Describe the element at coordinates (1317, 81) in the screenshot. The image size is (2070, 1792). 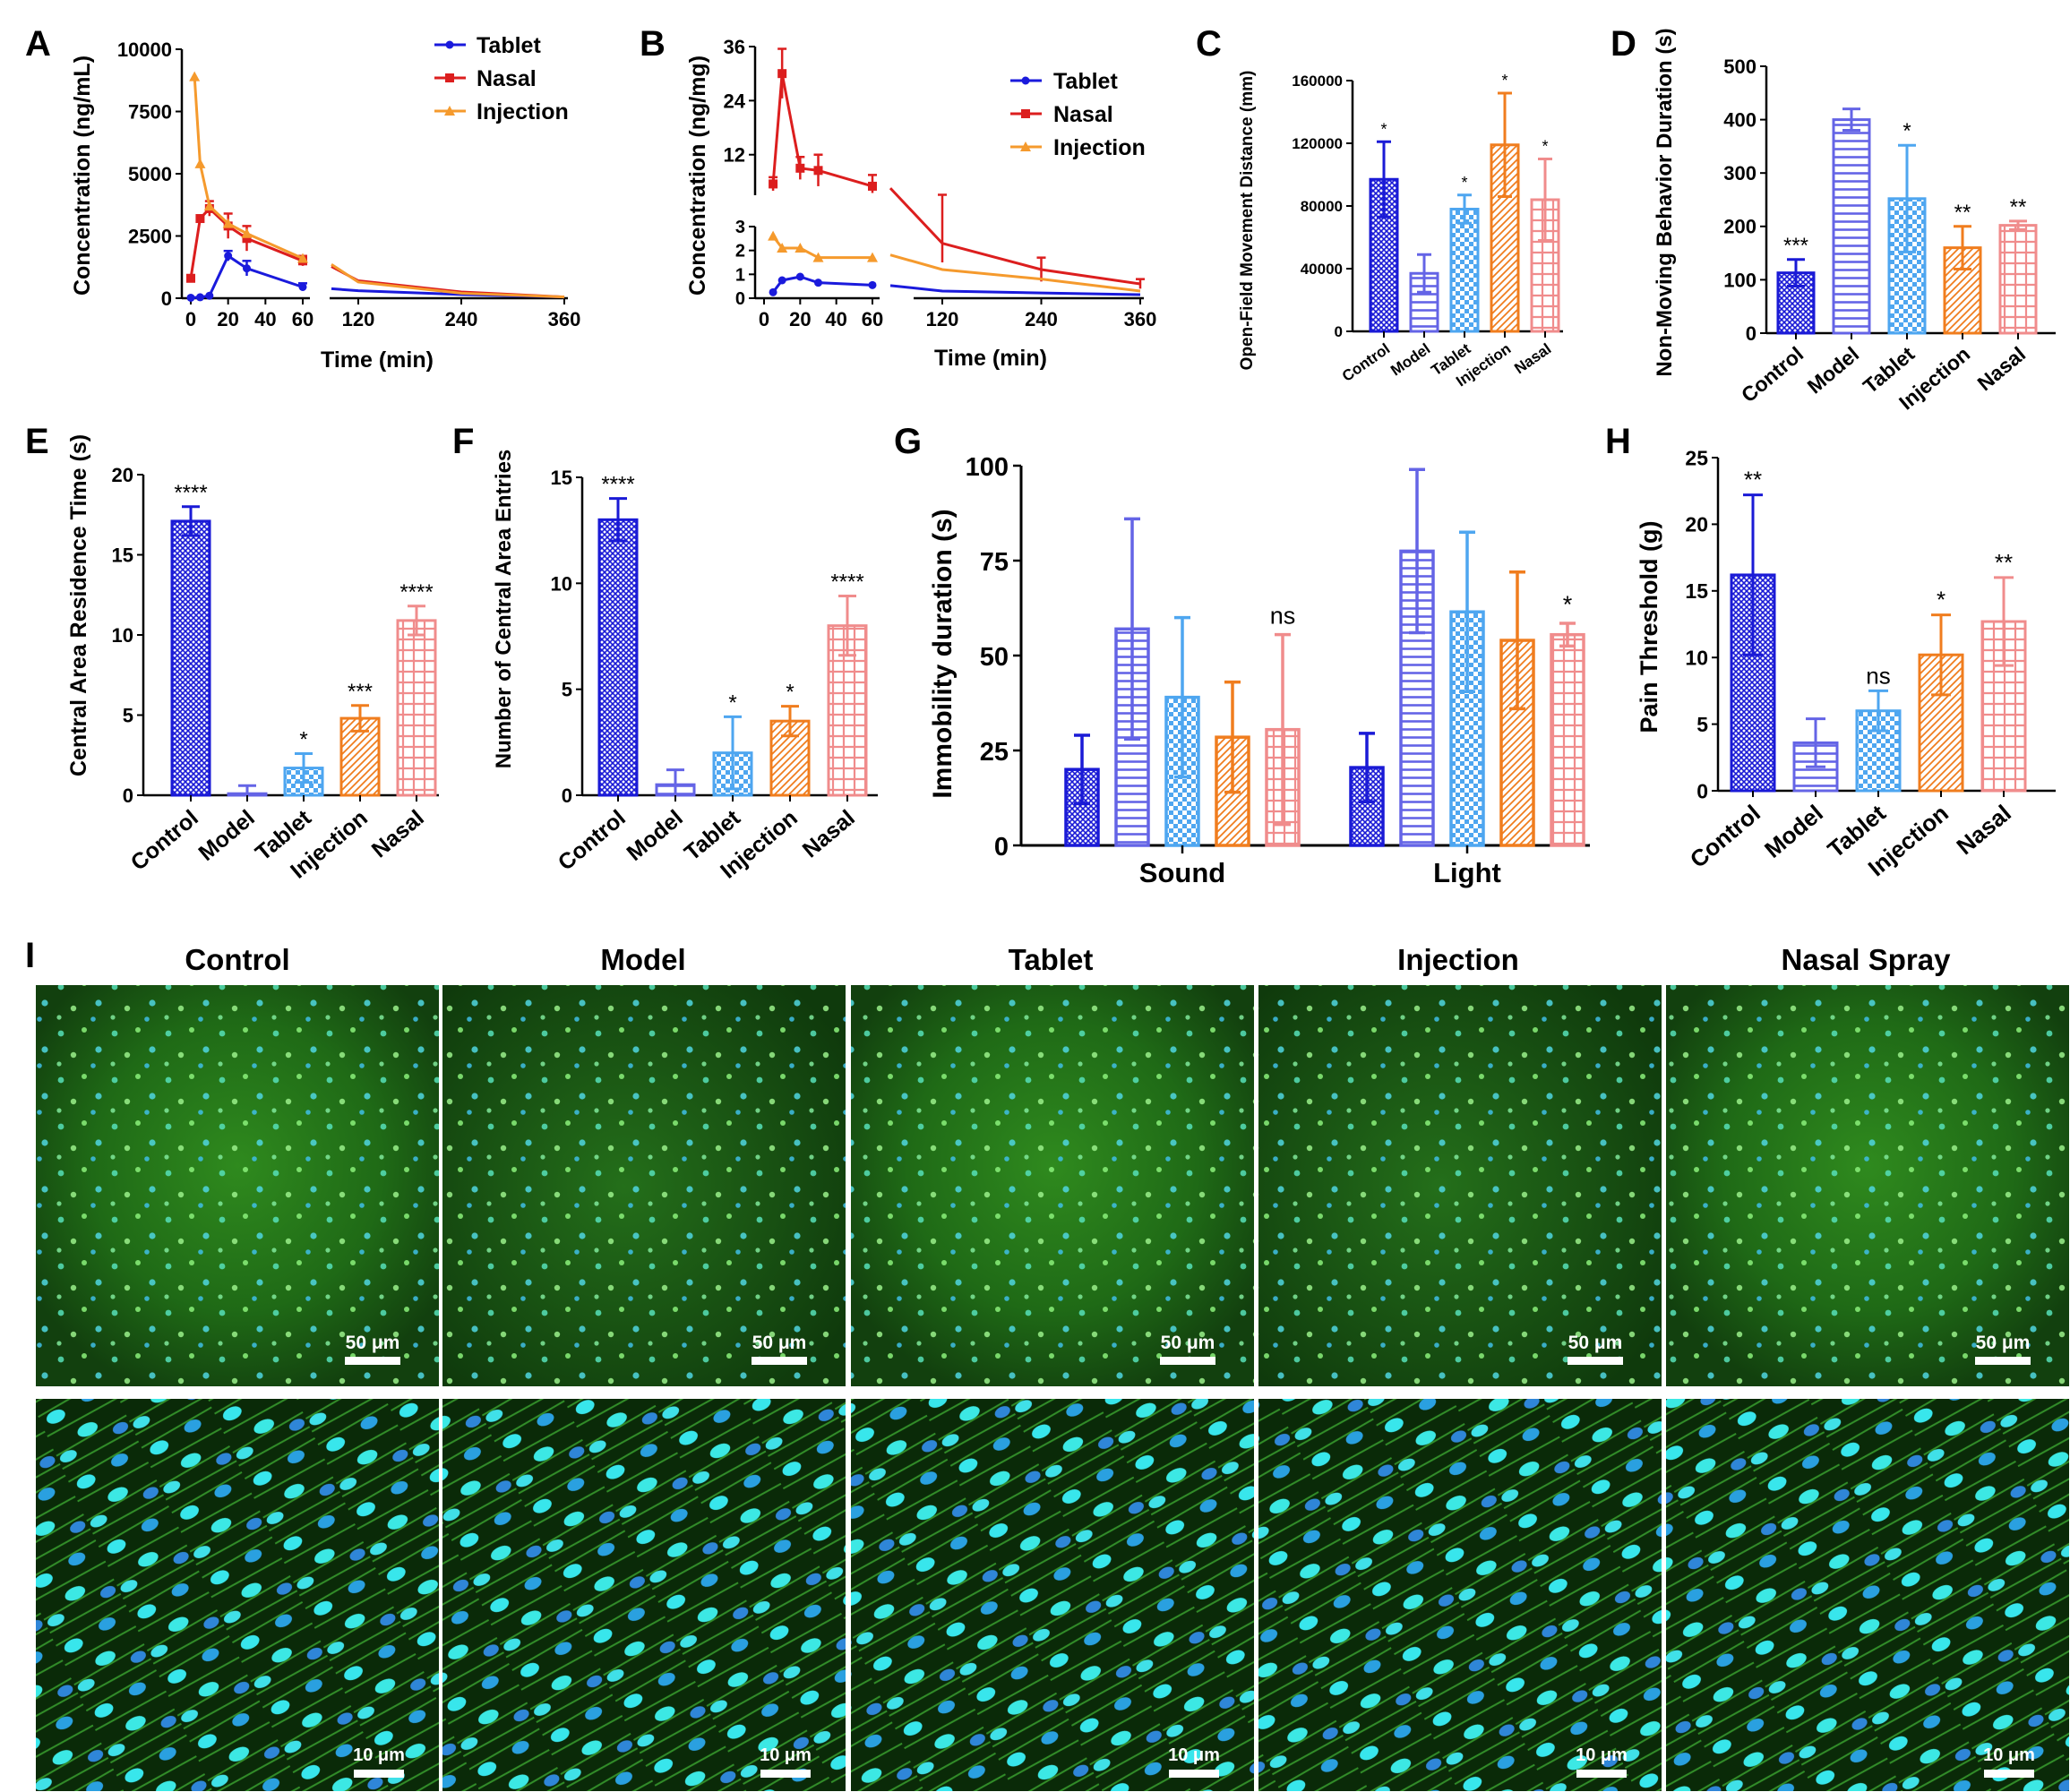
I see `C-ytick-label: 160000` at that location.